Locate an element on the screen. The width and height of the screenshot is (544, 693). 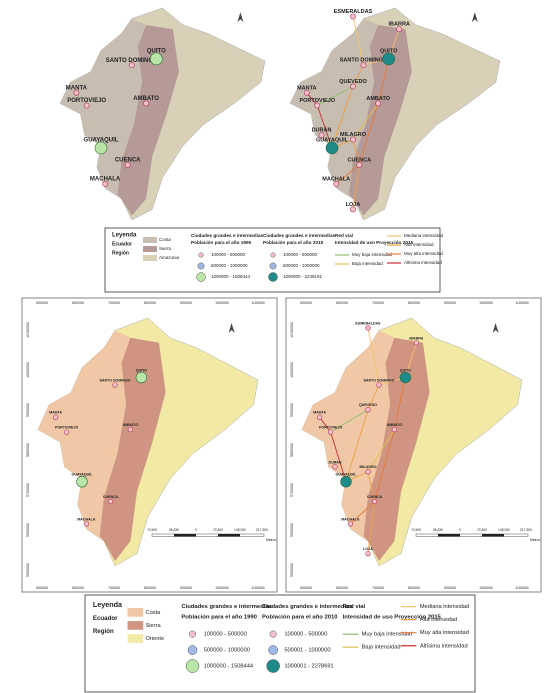
legend-label: Costa is located at coordinates (153, 613).